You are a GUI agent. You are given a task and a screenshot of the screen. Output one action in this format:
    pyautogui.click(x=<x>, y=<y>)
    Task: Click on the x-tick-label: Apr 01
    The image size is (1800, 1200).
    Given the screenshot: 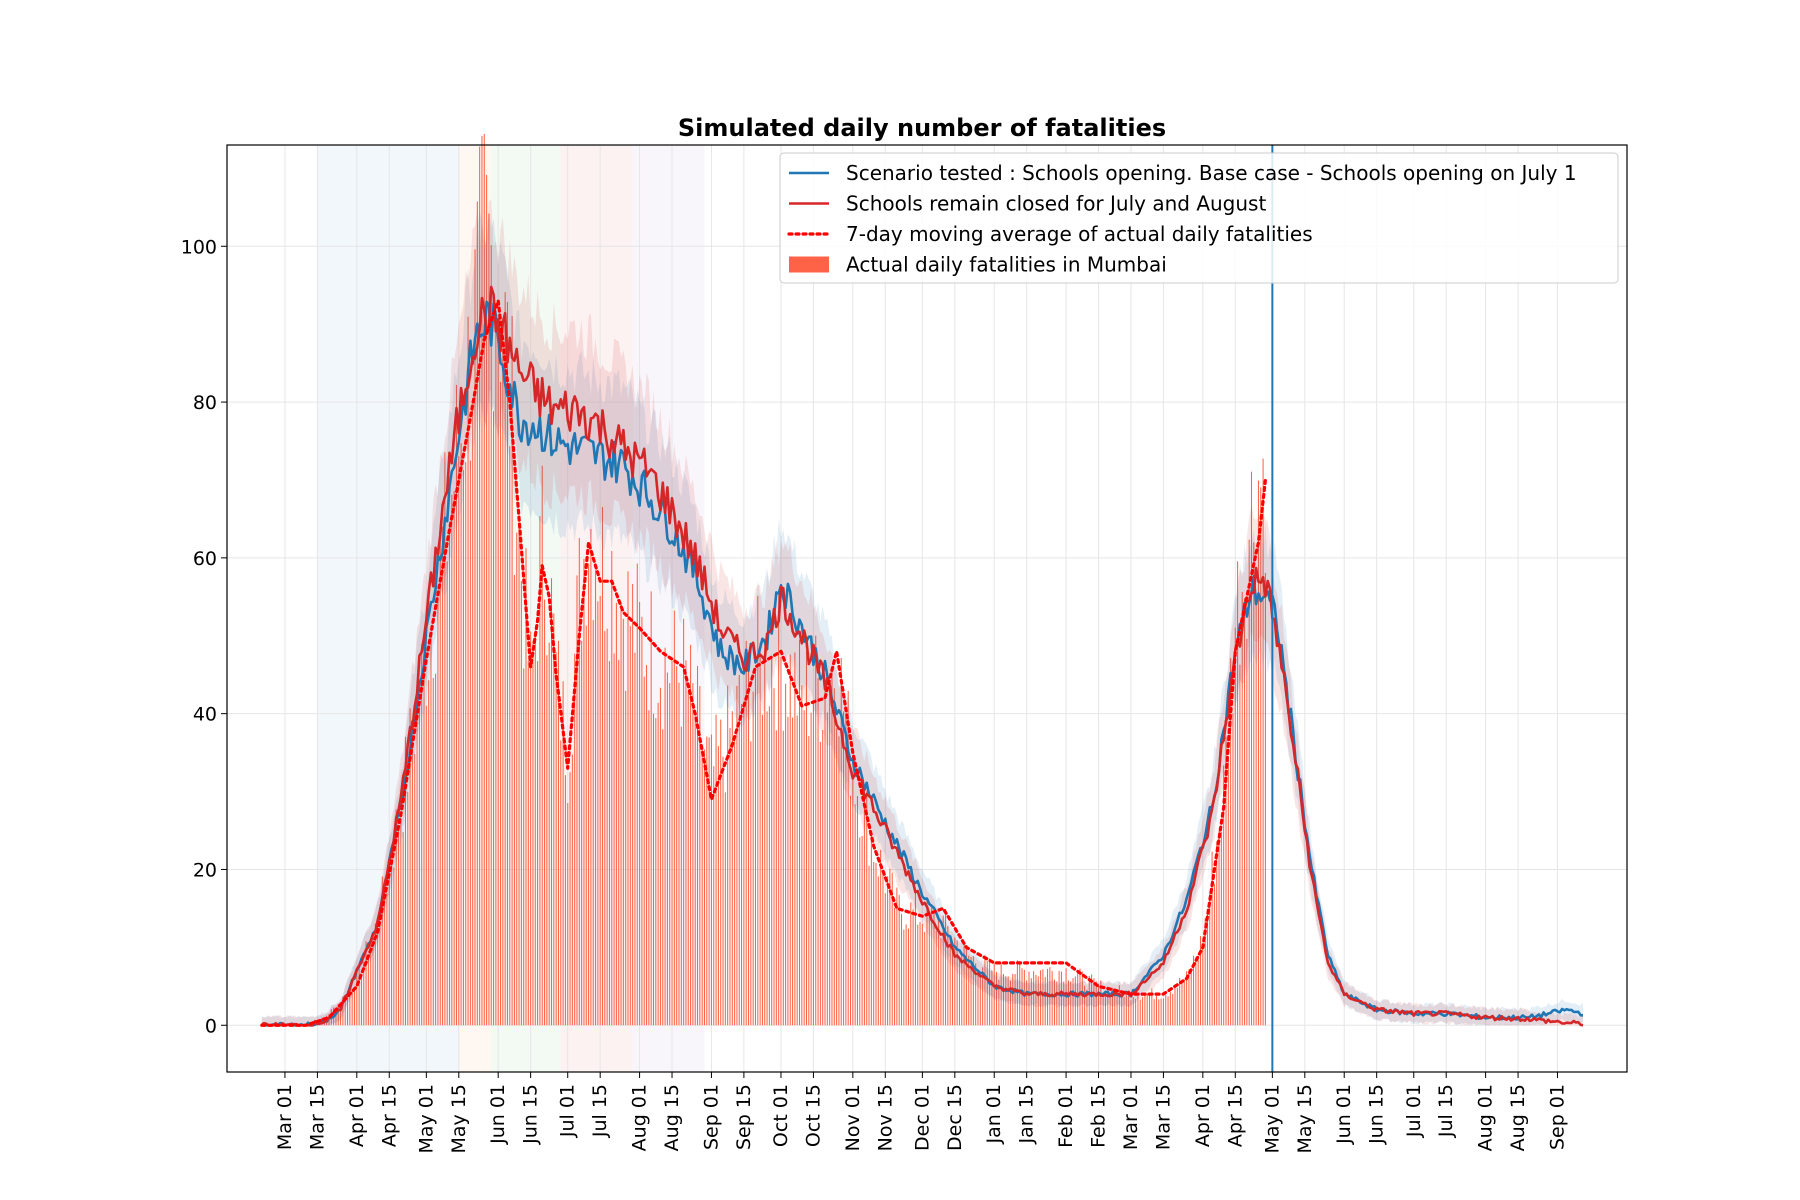 What is the action you would take?
    pyautogui.click(x=357, y=1115)
    